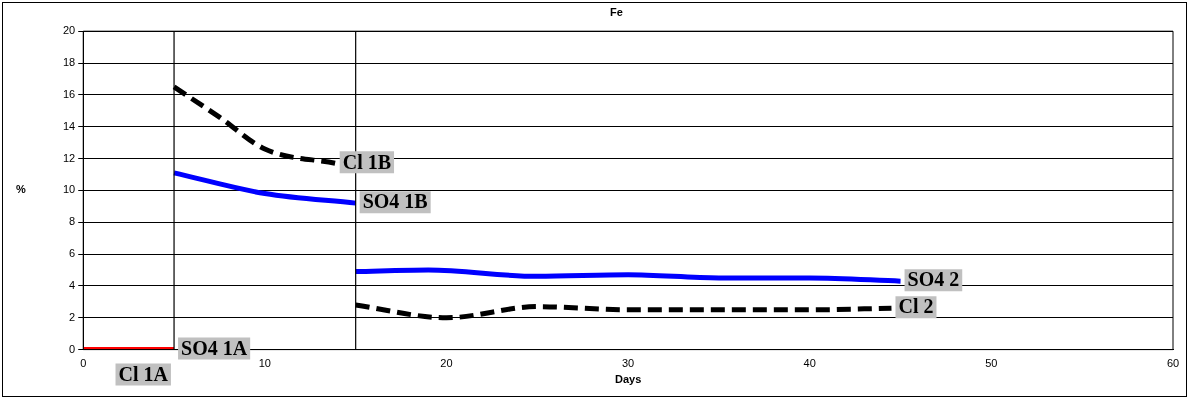  Describe the element at coordinates (69, 157) in the screenshot. I see `y-tick-label: 12` at that location.